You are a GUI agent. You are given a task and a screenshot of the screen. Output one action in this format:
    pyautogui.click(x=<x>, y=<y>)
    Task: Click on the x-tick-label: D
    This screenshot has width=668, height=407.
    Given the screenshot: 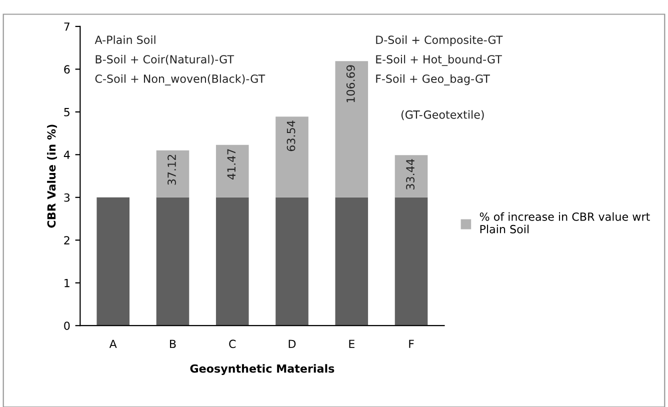 What is the action you would take?
    pyautogui.click(x=292, y=344)
    